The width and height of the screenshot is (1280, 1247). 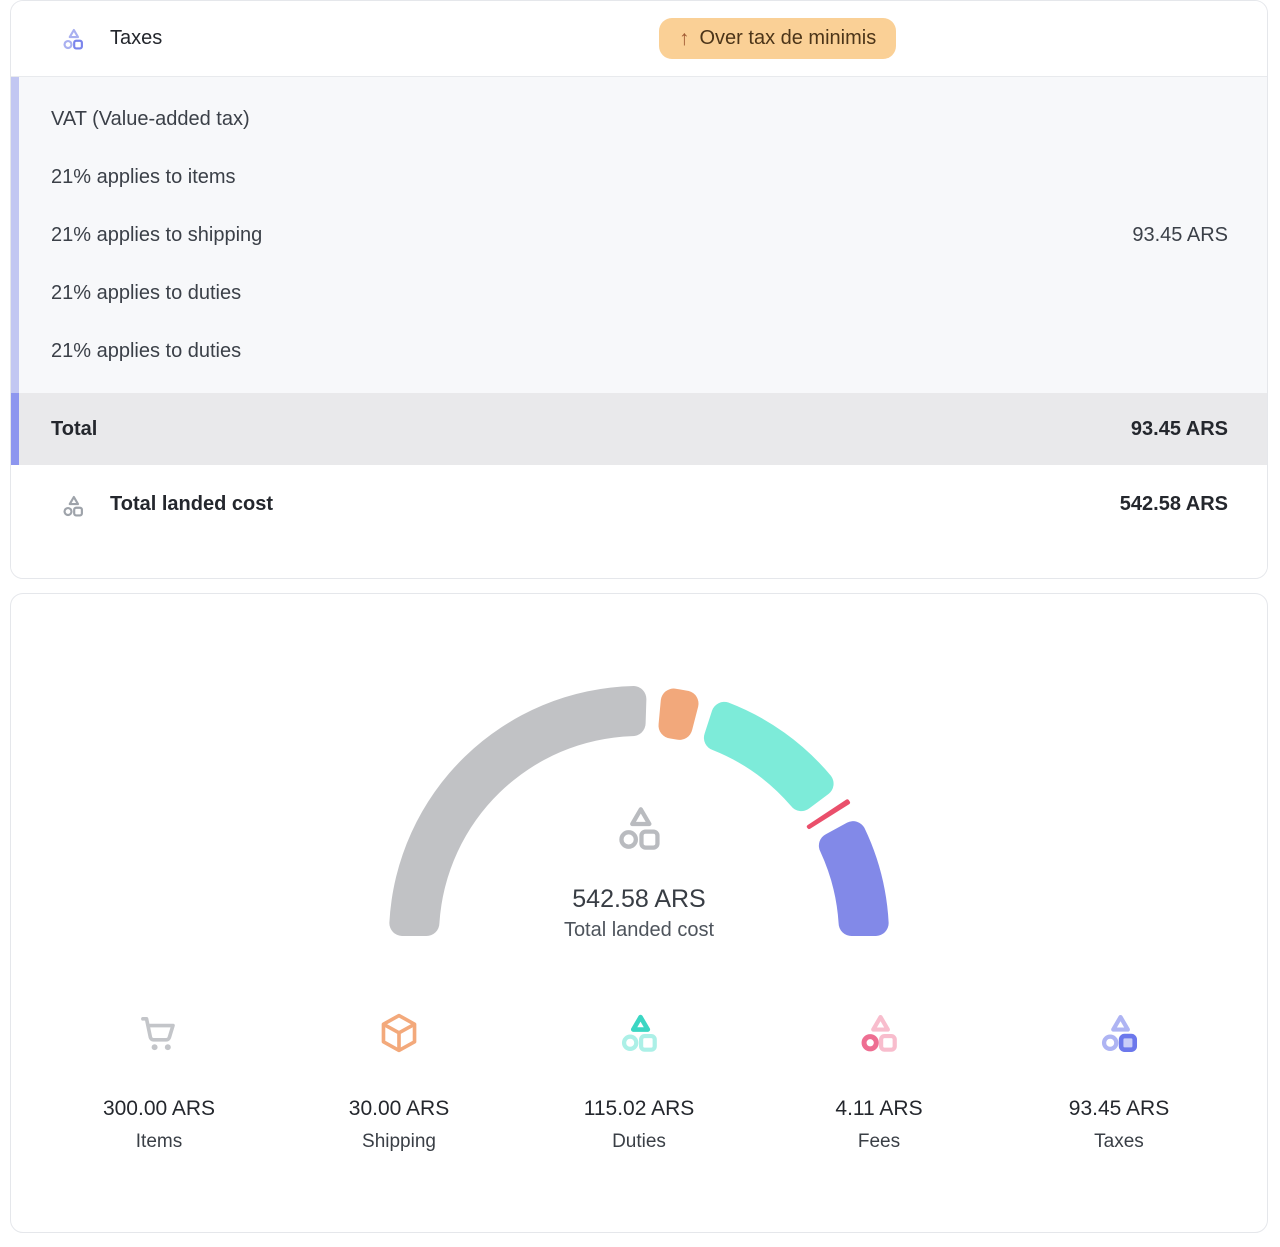 What do you see at coordinates (1119, 1108) in the screenshot?
I see `legend-value: 93.45 ARS` at bounding box center [1119, 1108].